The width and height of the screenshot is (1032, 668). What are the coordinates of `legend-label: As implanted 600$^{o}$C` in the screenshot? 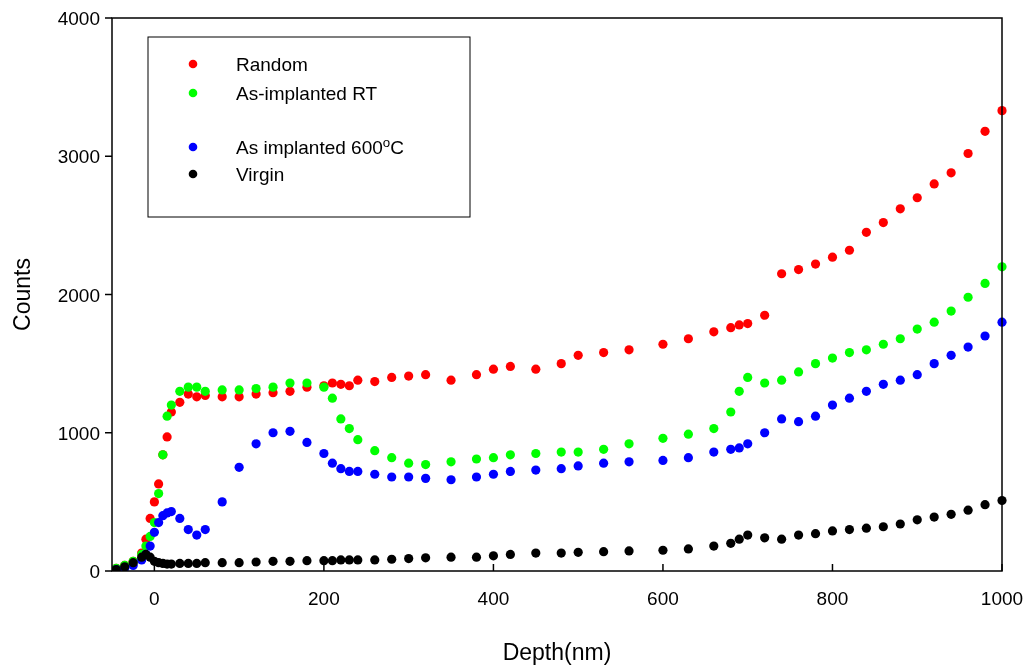 It's located at (320, 146).